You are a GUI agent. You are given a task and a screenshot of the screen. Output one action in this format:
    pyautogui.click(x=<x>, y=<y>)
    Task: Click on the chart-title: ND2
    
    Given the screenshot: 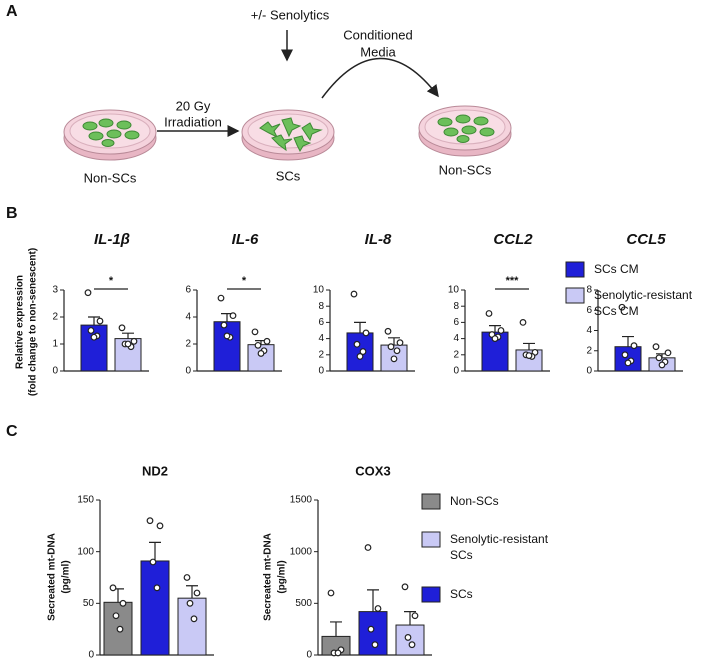 What is the action you would take?
    pyautogui.click(x=155, y=470)
    